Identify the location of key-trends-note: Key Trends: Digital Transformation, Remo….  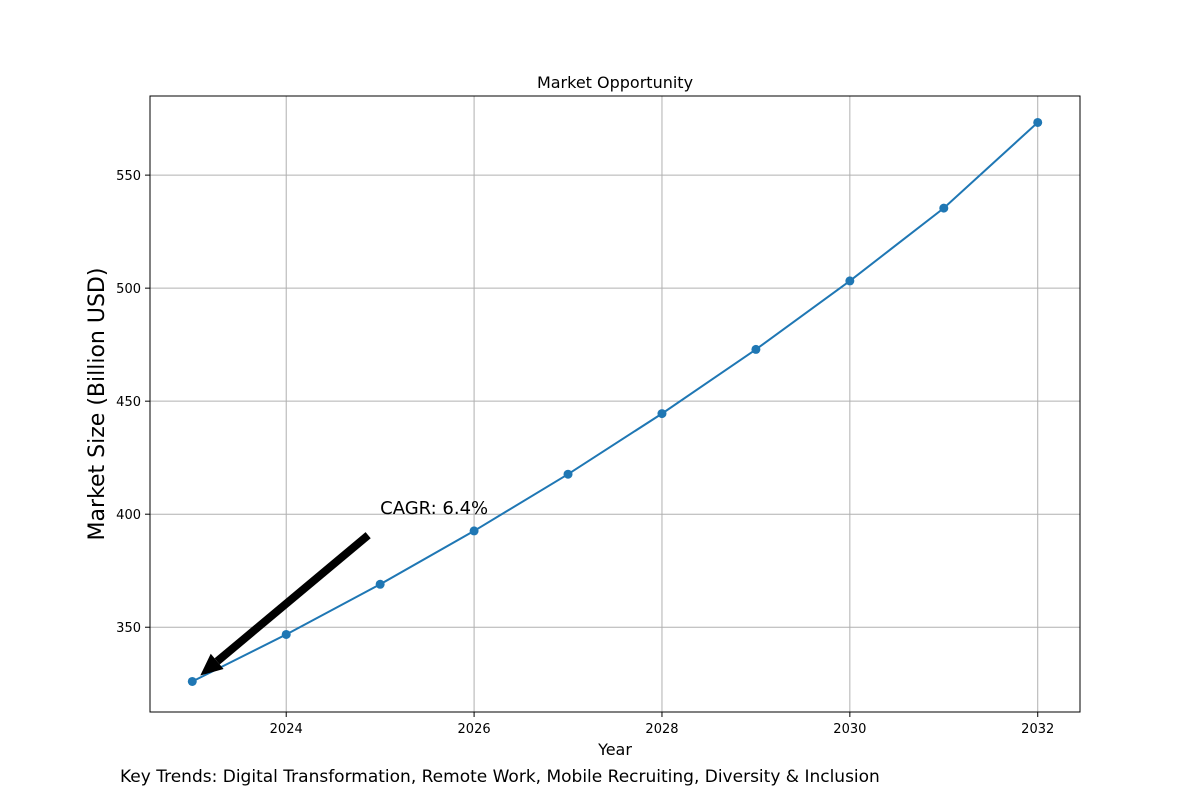
(500, 777).